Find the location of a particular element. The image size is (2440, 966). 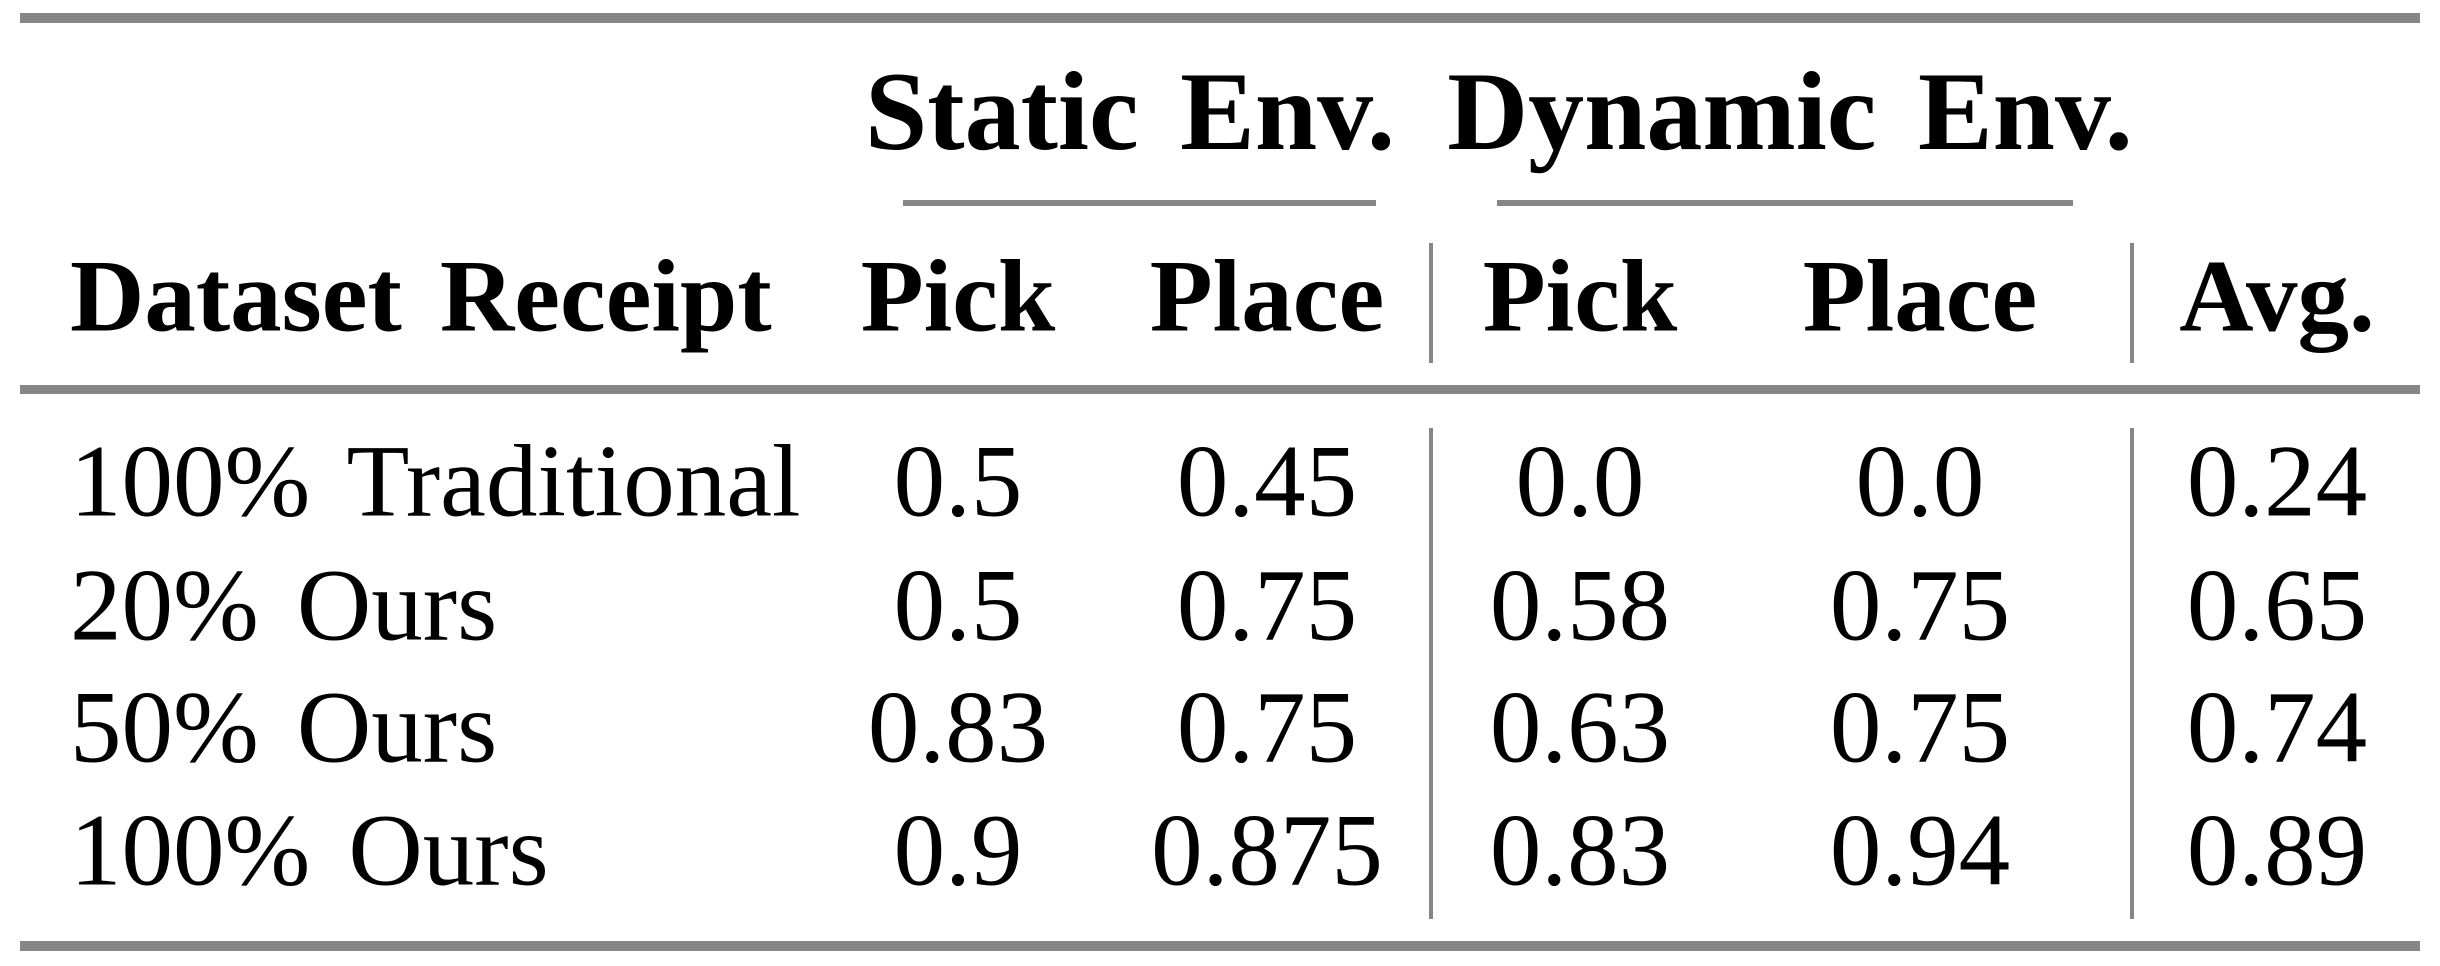

table-cell: 0.65 is located at coordinates (2277, 605).